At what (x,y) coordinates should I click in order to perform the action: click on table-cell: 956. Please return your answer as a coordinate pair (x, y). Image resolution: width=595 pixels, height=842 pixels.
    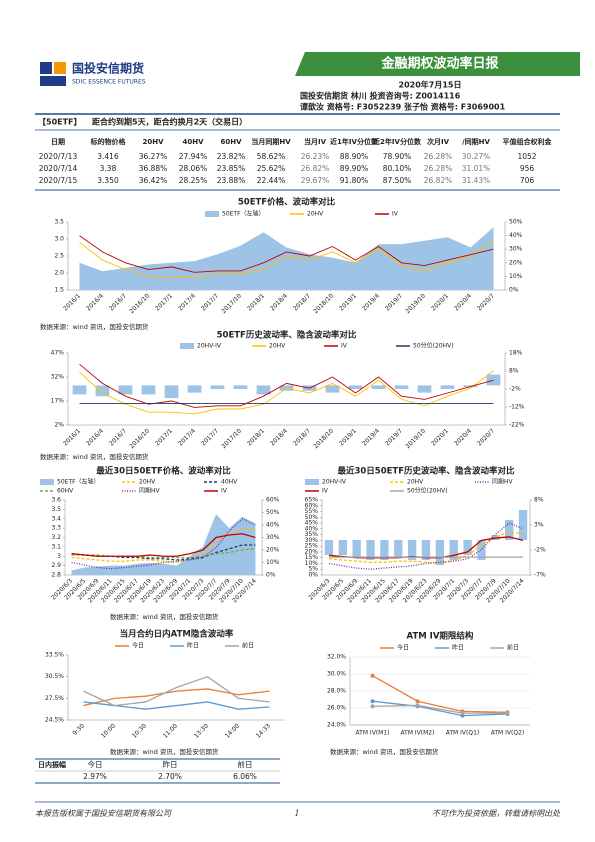
    Looking at the image, I should click on (527, 168).